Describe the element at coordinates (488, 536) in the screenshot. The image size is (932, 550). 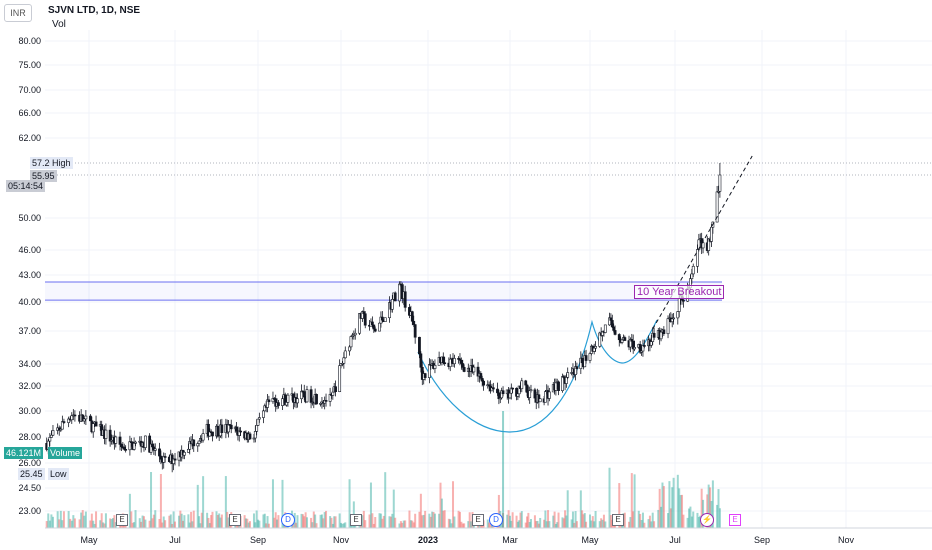
I see `time-axis: May Jul Sep Nov 2023 Mar May Jul Sep Nov` at that location.